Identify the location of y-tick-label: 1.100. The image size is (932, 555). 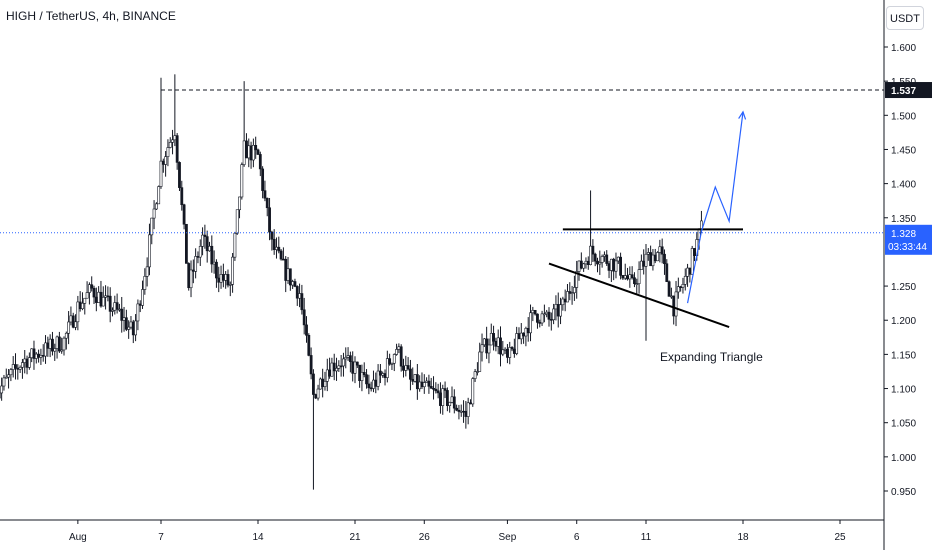
(903, 390).